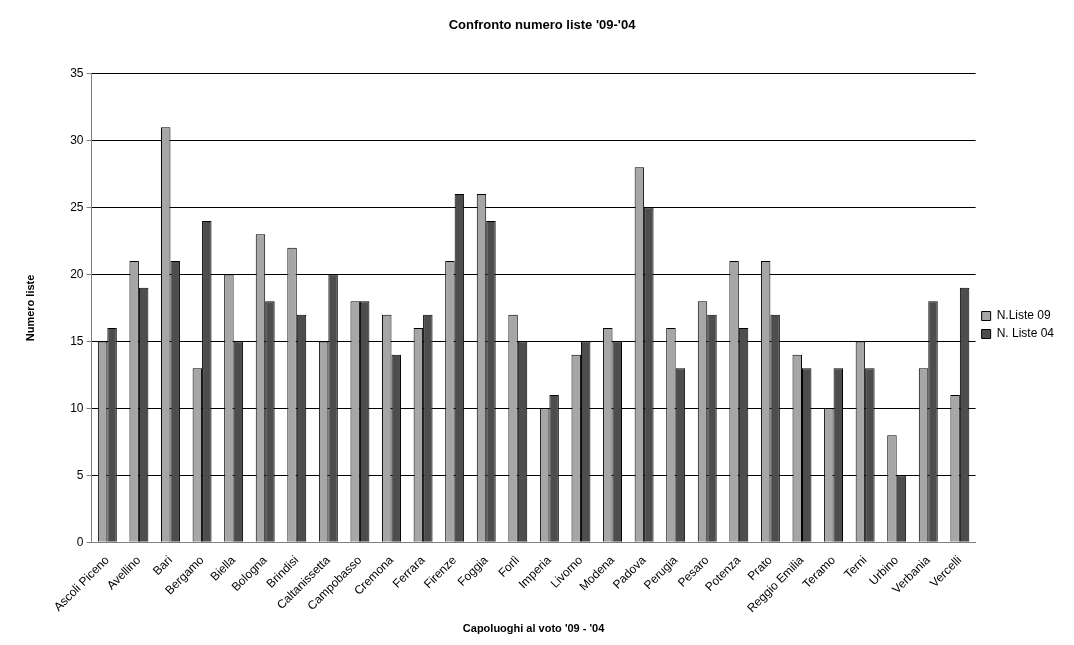  What do you see at coordinates (1023, 315) in the screenshot?
I see `legend-label: N.Liste 09` at bounding box center [1023, 315].